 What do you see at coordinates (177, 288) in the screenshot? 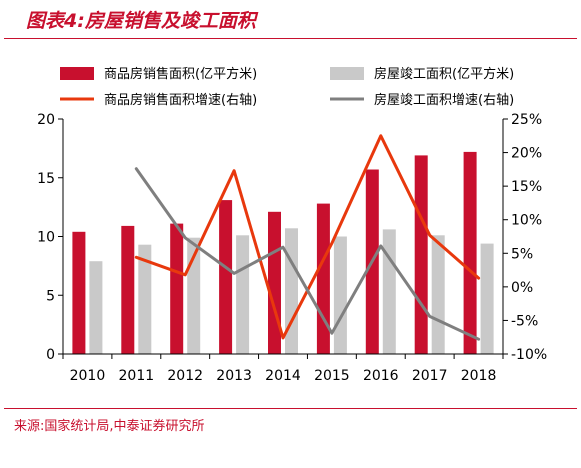
I see `bar-sales-2012` at bounding box center [177, 288].